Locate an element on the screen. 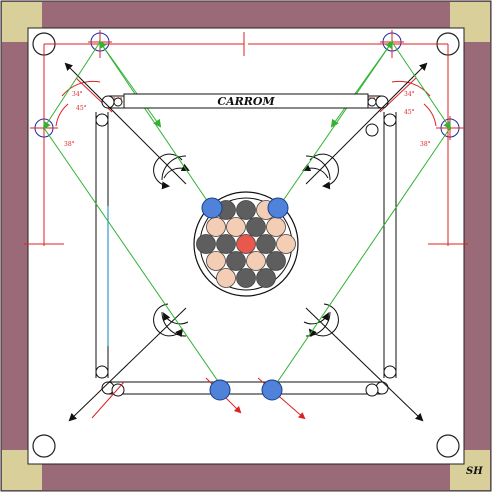  queen-coin is located at coordinates (246, 244).